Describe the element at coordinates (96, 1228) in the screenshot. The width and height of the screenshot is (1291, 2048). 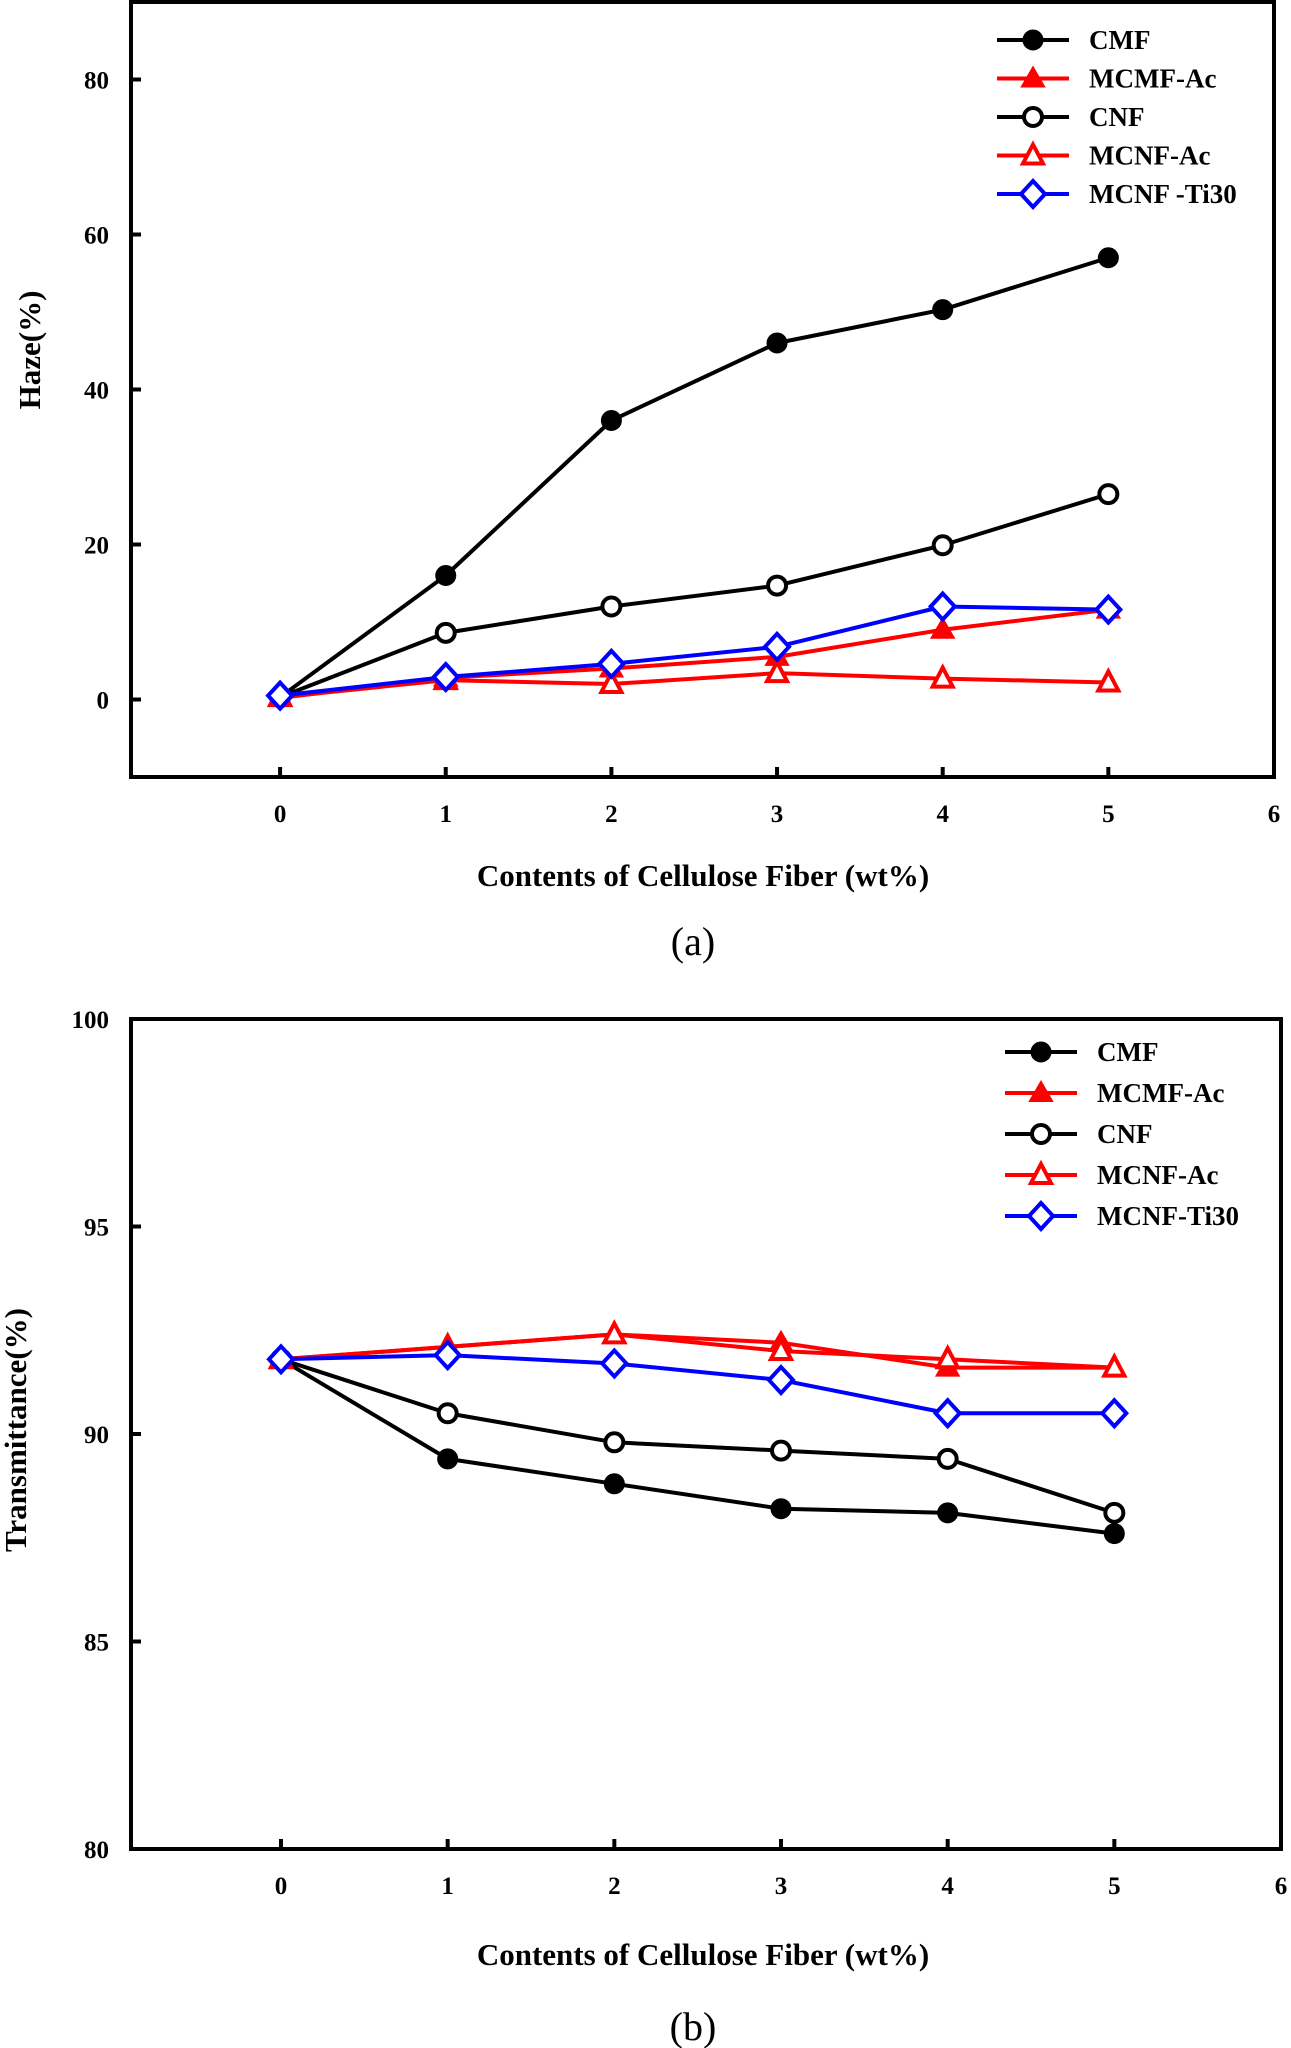
I see `y-tick-label: 95` at that location.